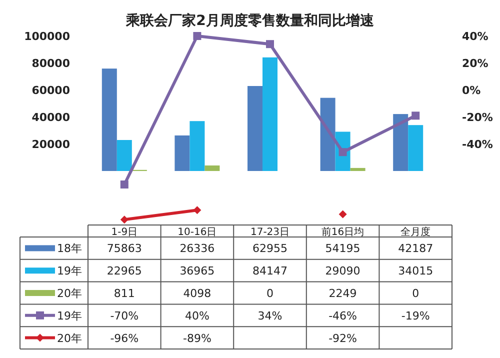 The image size is (500, 358). I want to click on data-label: 42187, so click(416, 249).